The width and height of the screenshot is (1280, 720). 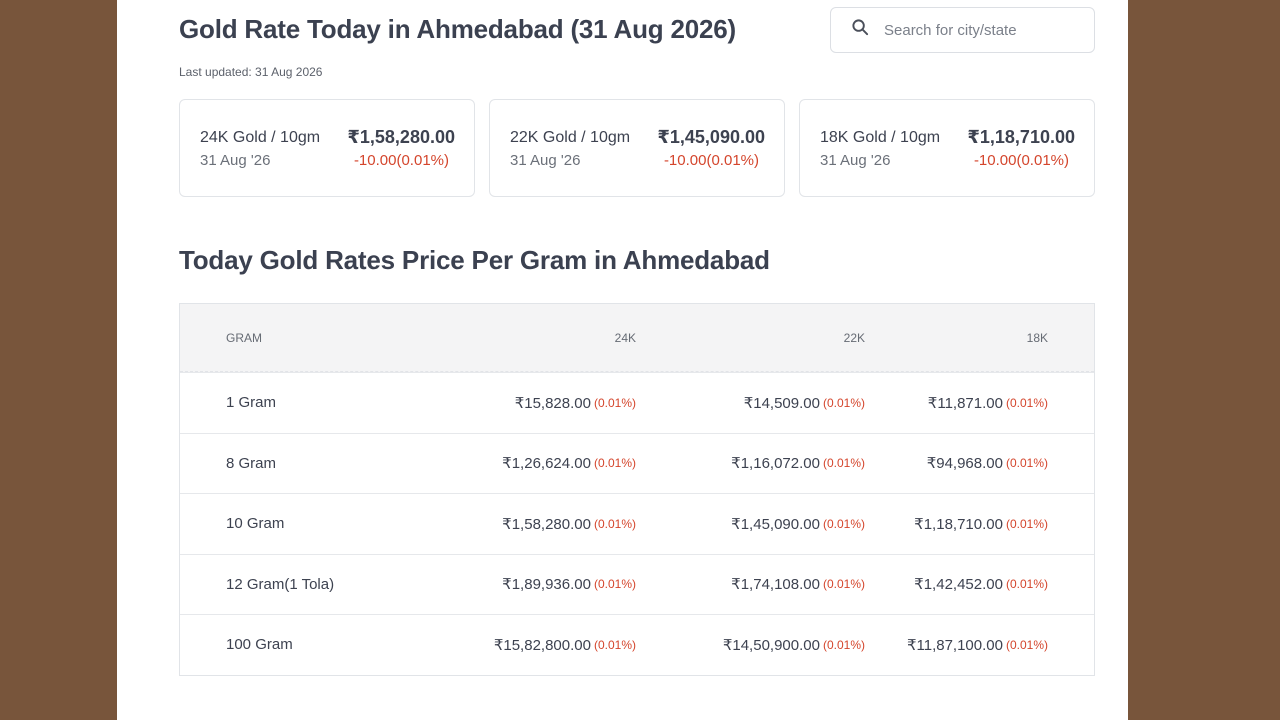 What do you see at coordinates (570, 137) in the screenshot?
I see `card-label: 22K Gold / 10gm` at bounding box center [570, 137].